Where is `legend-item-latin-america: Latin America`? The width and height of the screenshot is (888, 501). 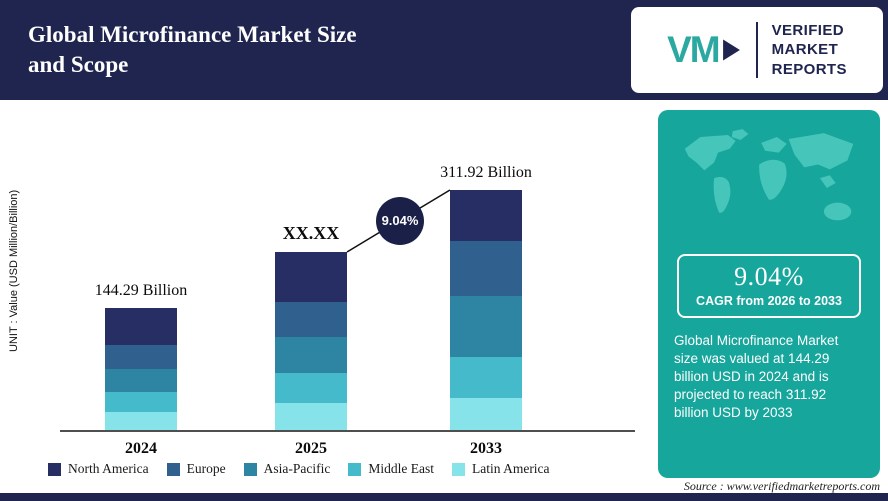
legend-item-latin-america: Latin America is located at coordinates (500, 469).